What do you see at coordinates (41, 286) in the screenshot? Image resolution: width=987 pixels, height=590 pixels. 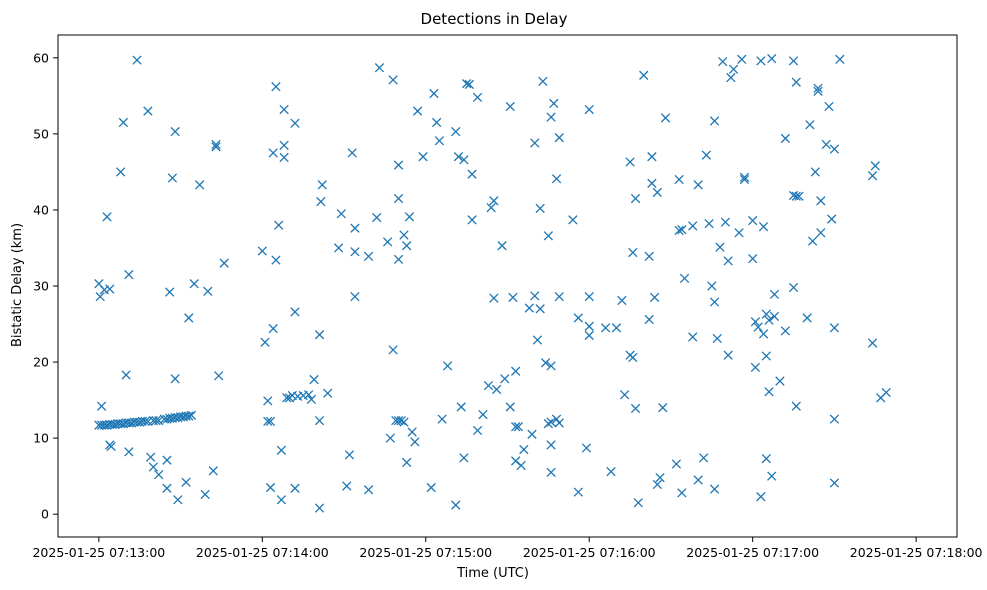 I see `y-tick-label: 30` at bounding box center [41, 286].